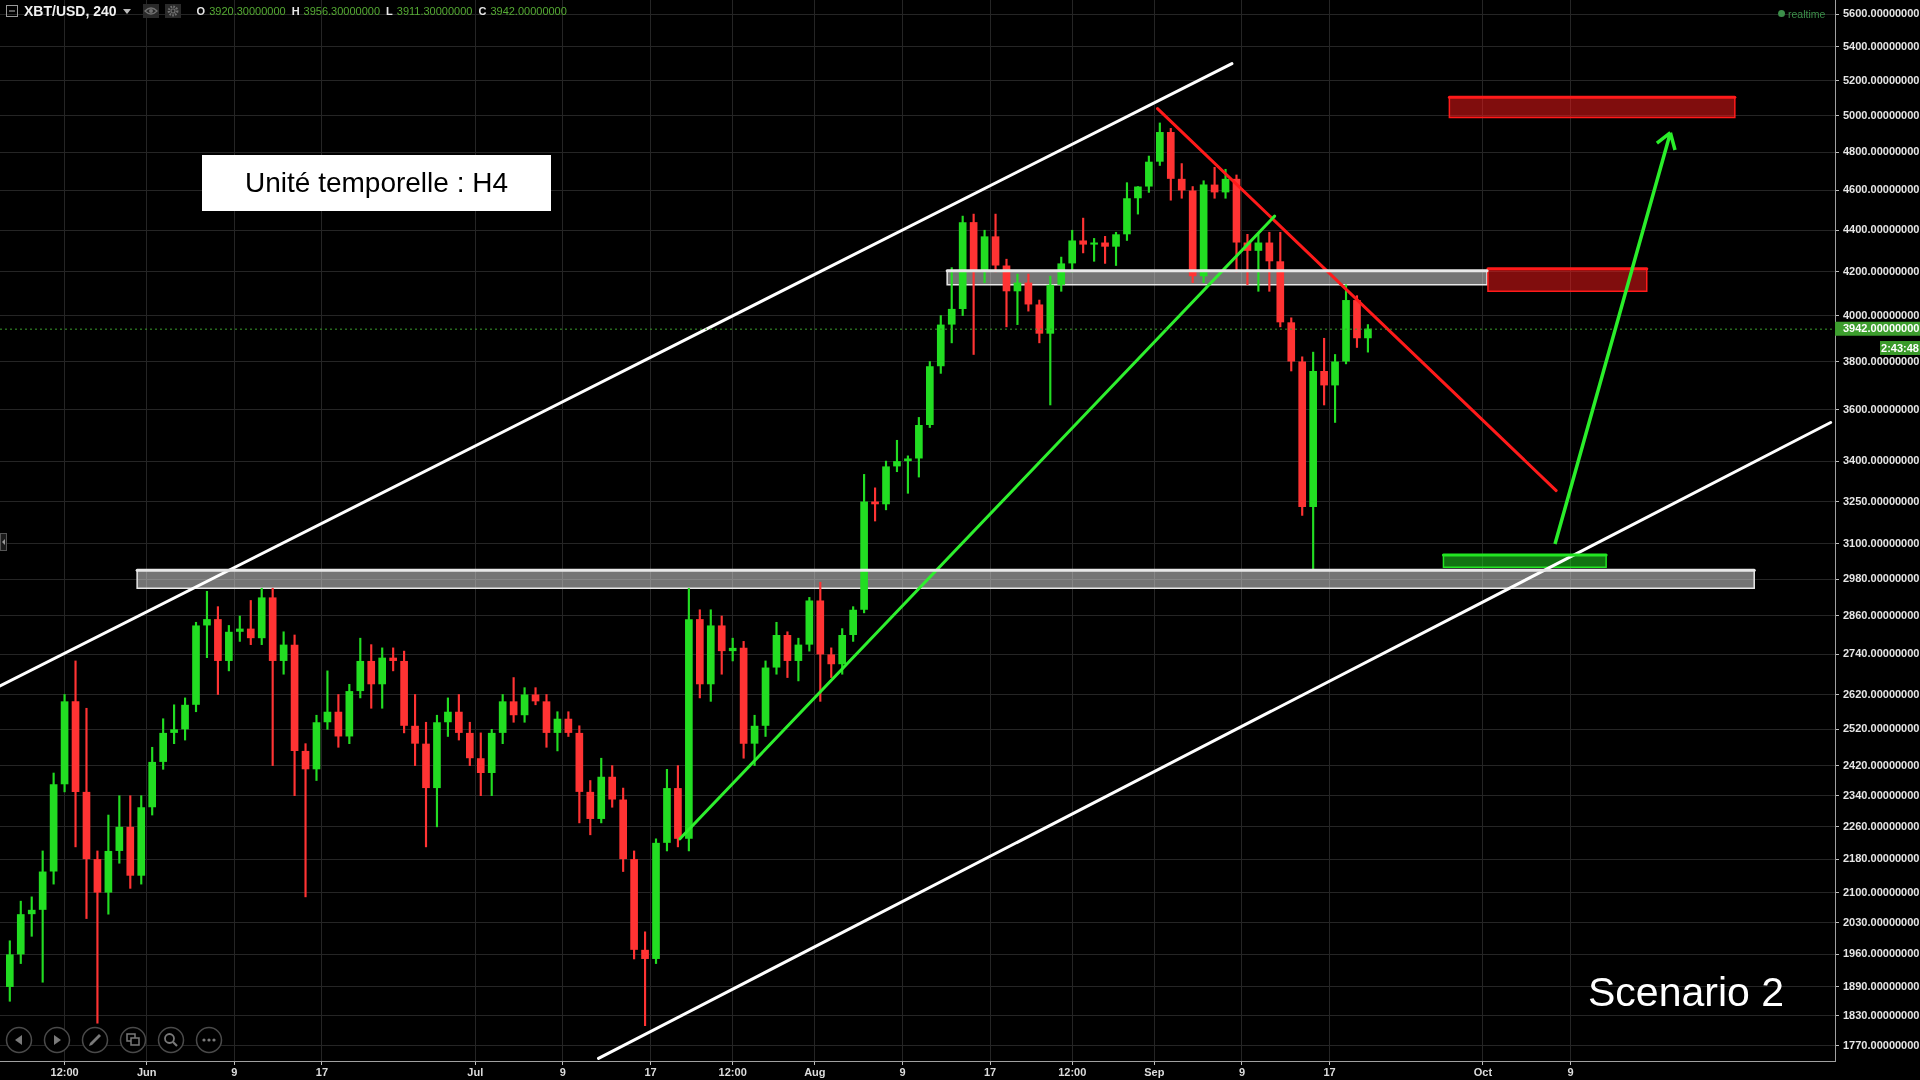 The height and width of the screenshot is (1080, 1920). Describe the element at coordinates (1881, 13) in the screenshot. I see `y-tick-label: 5600.00000000` at that location.